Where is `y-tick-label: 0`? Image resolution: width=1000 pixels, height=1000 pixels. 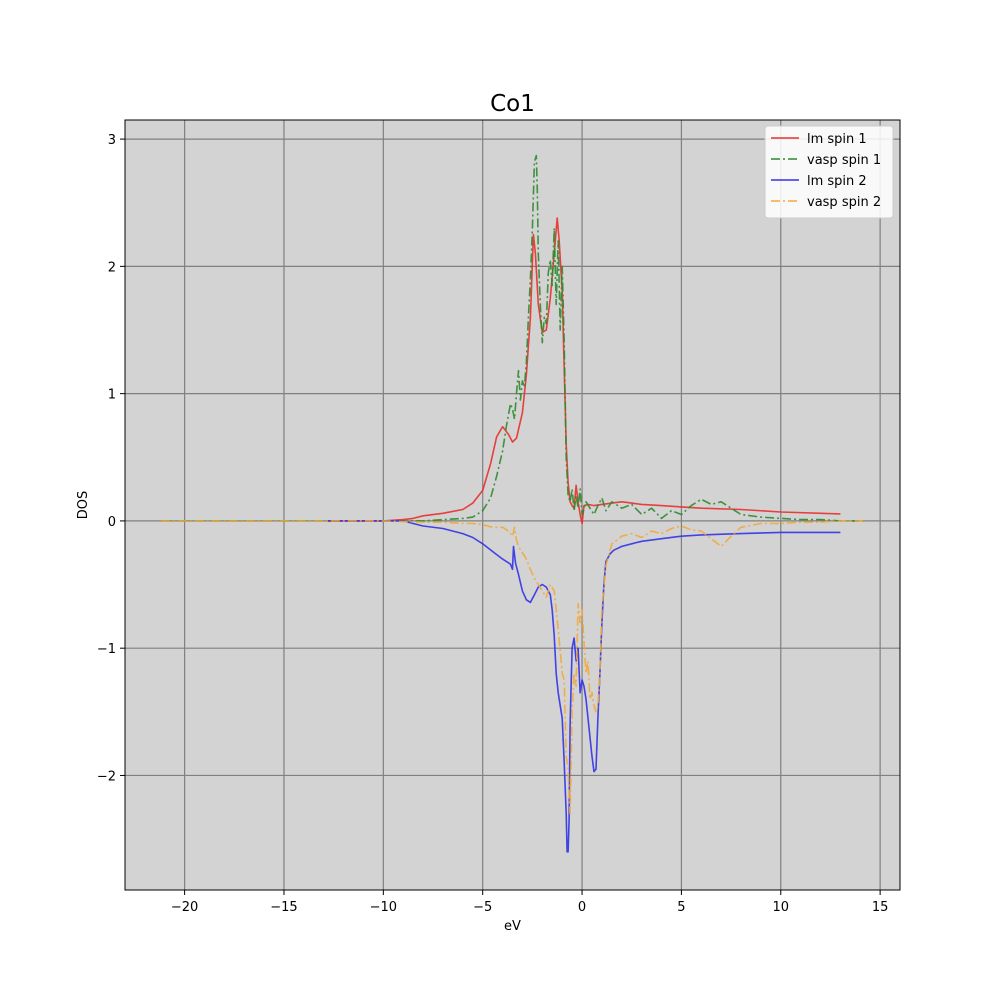
y-tick-label: 0 is located at coordinates (112, 522).